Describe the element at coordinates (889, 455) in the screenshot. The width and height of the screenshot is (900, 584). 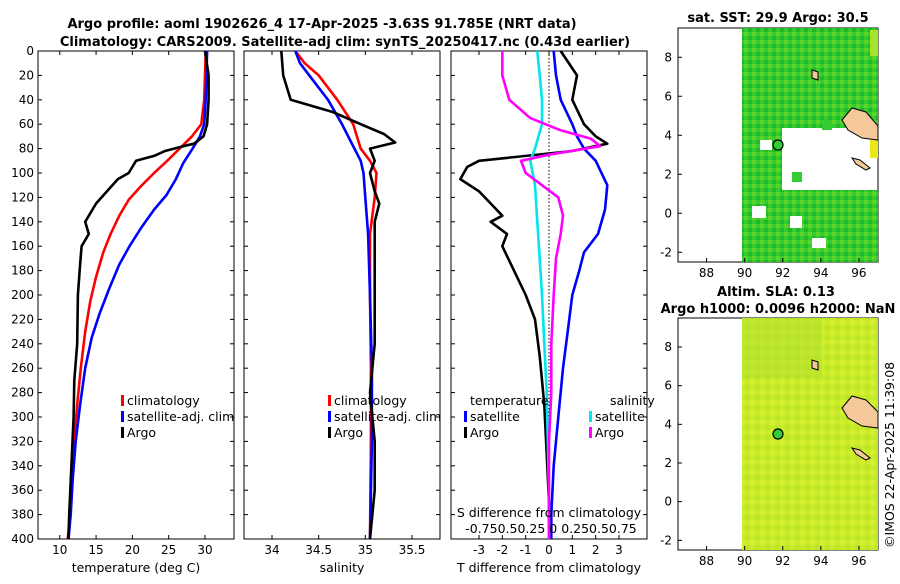
I see `imos-timestamp: ©IMOS 22-Apr-2025 11:39:08` at that location.